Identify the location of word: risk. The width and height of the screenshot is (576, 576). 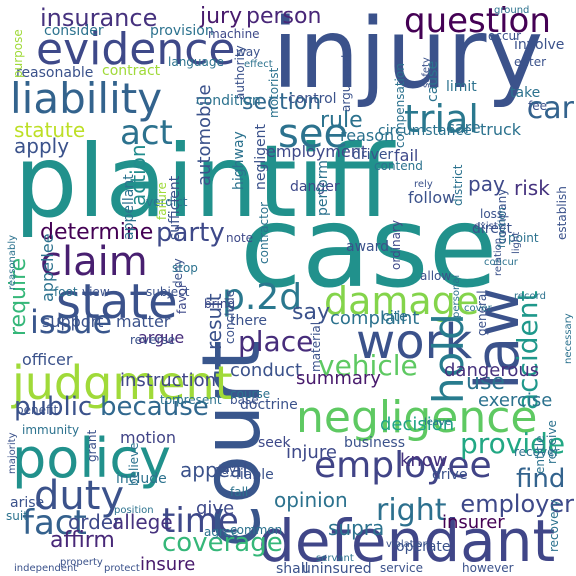
(532, 188).